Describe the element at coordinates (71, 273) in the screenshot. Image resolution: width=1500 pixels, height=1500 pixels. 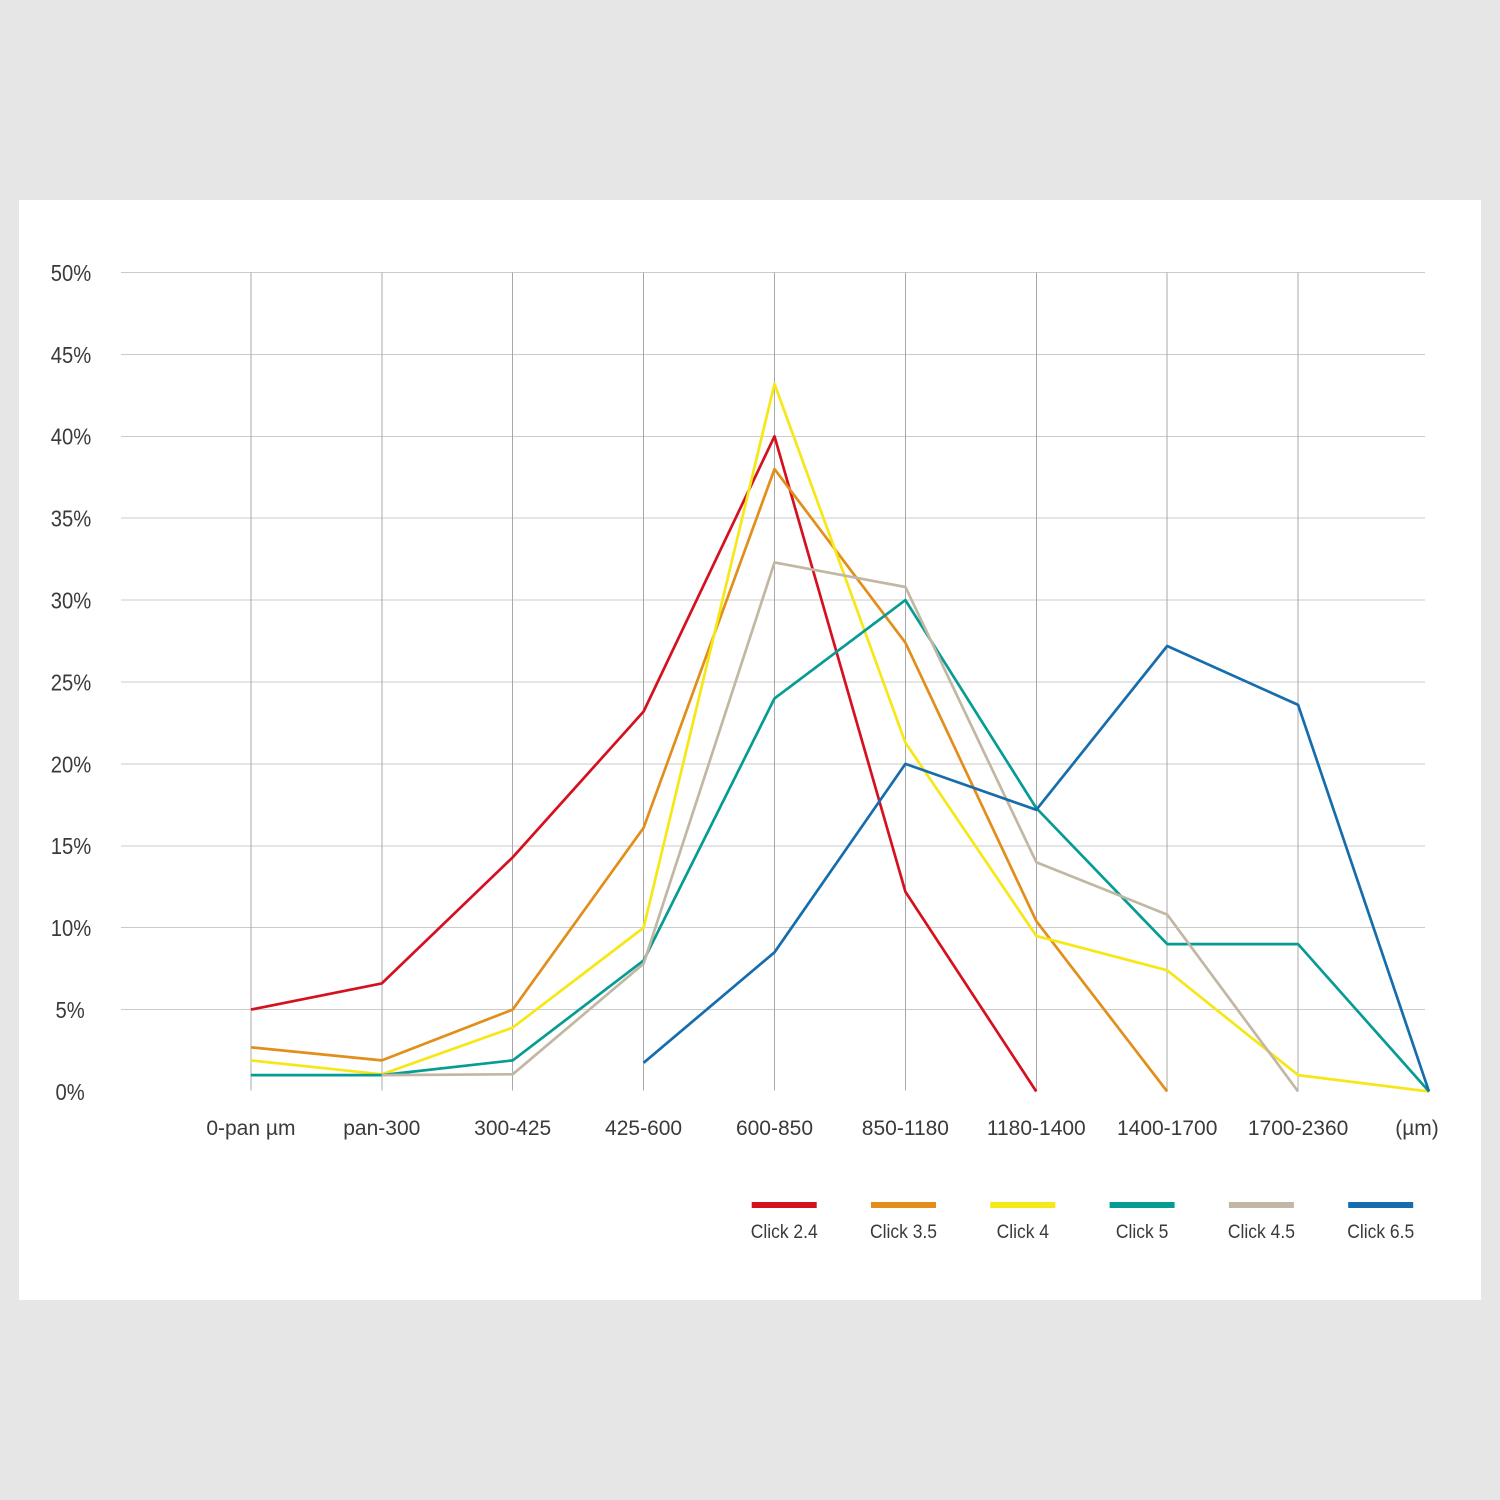
I see `svg-text: 50%` at that location.